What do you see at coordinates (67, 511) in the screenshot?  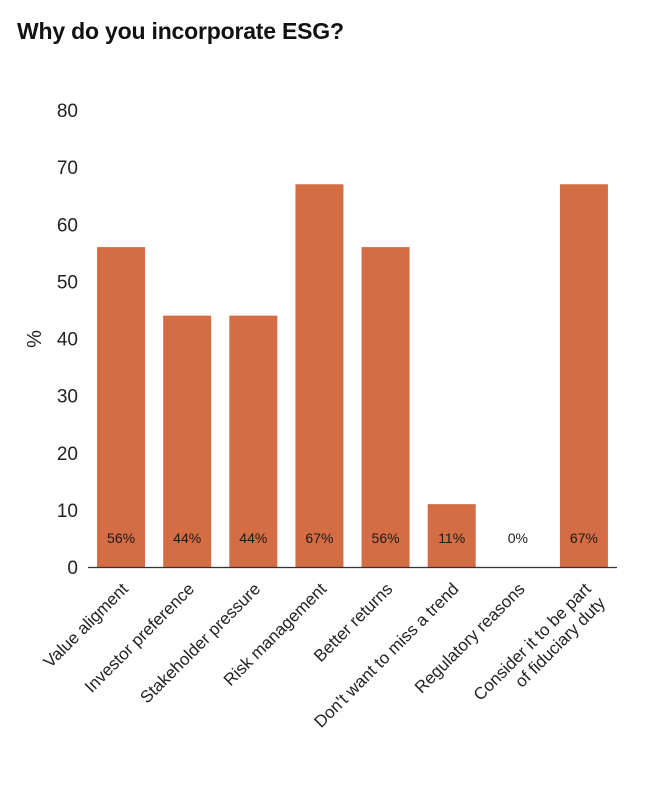 I see `y-tick-label: 10` at bounding box center [67, 511].